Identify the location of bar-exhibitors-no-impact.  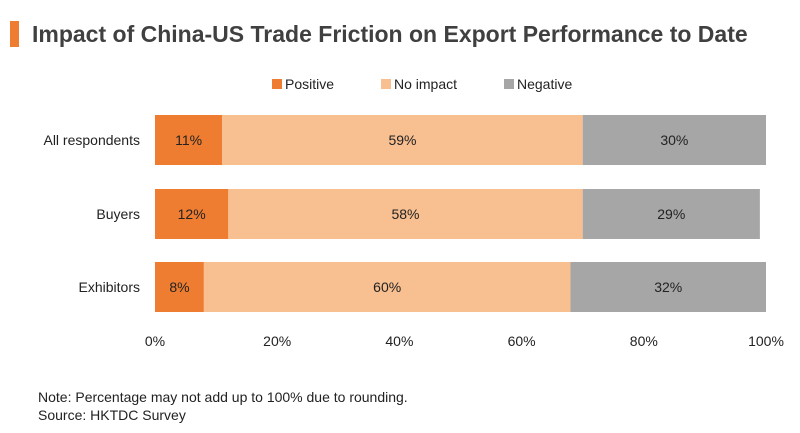
(387, 287).